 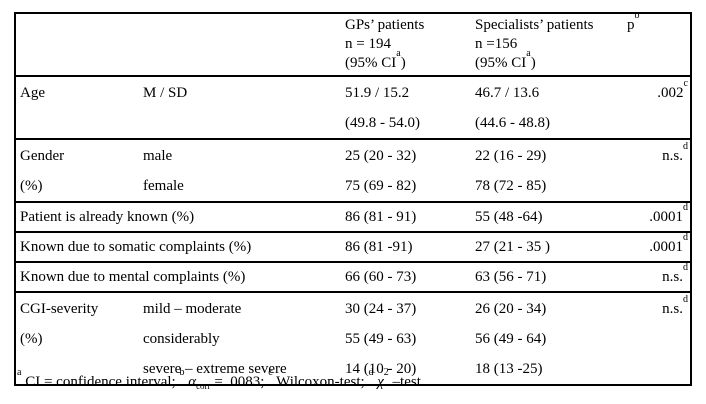 I want to click on gender-male-label: male, so click(x=158, y=156).